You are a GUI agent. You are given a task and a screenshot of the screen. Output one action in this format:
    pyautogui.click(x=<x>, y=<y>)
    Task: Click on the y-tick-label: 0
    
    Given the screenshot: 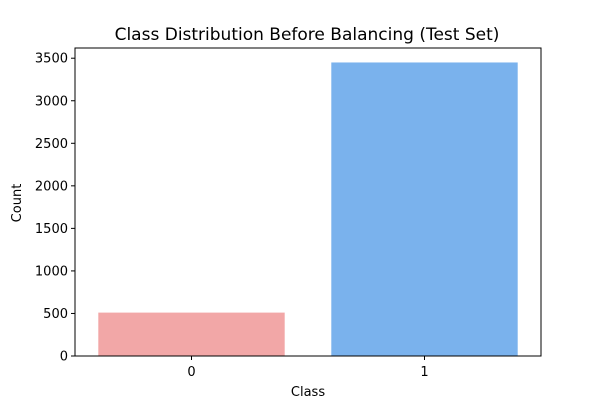 What is the action you would take?
    pyautogui.click(x=64, y=357)
    